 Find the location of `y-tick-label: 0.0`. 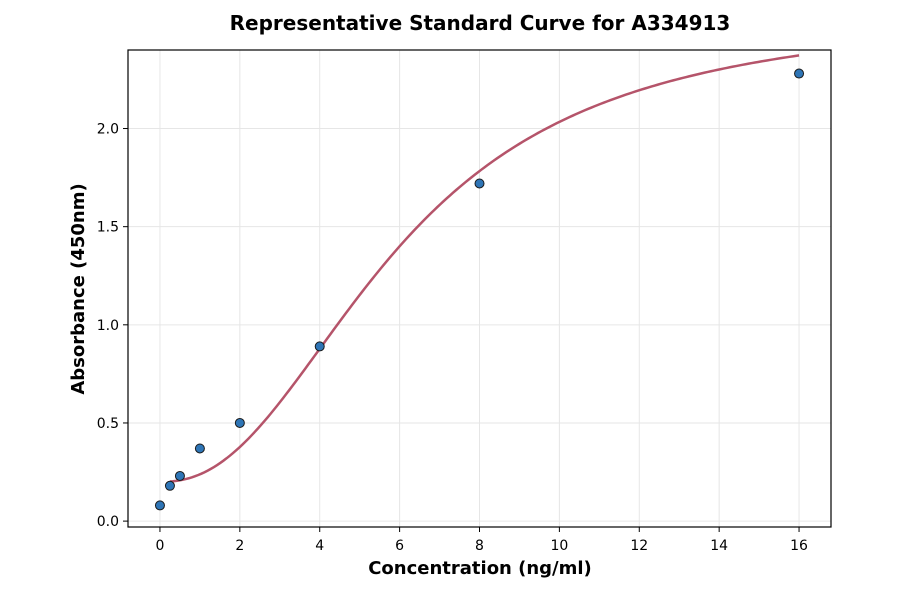

y-tick-label: 0.0 is located at coordinates (108, 522).